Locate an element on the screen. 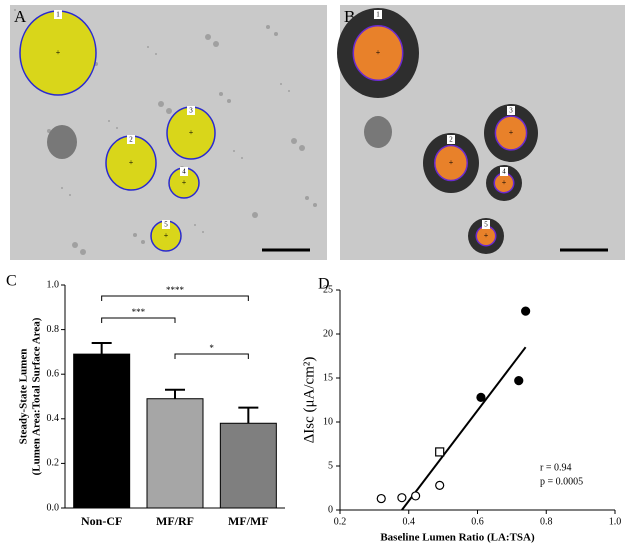 This screenshot has width=632, height=556. y-tick-label: 25 is located at coordinates (328, 289).